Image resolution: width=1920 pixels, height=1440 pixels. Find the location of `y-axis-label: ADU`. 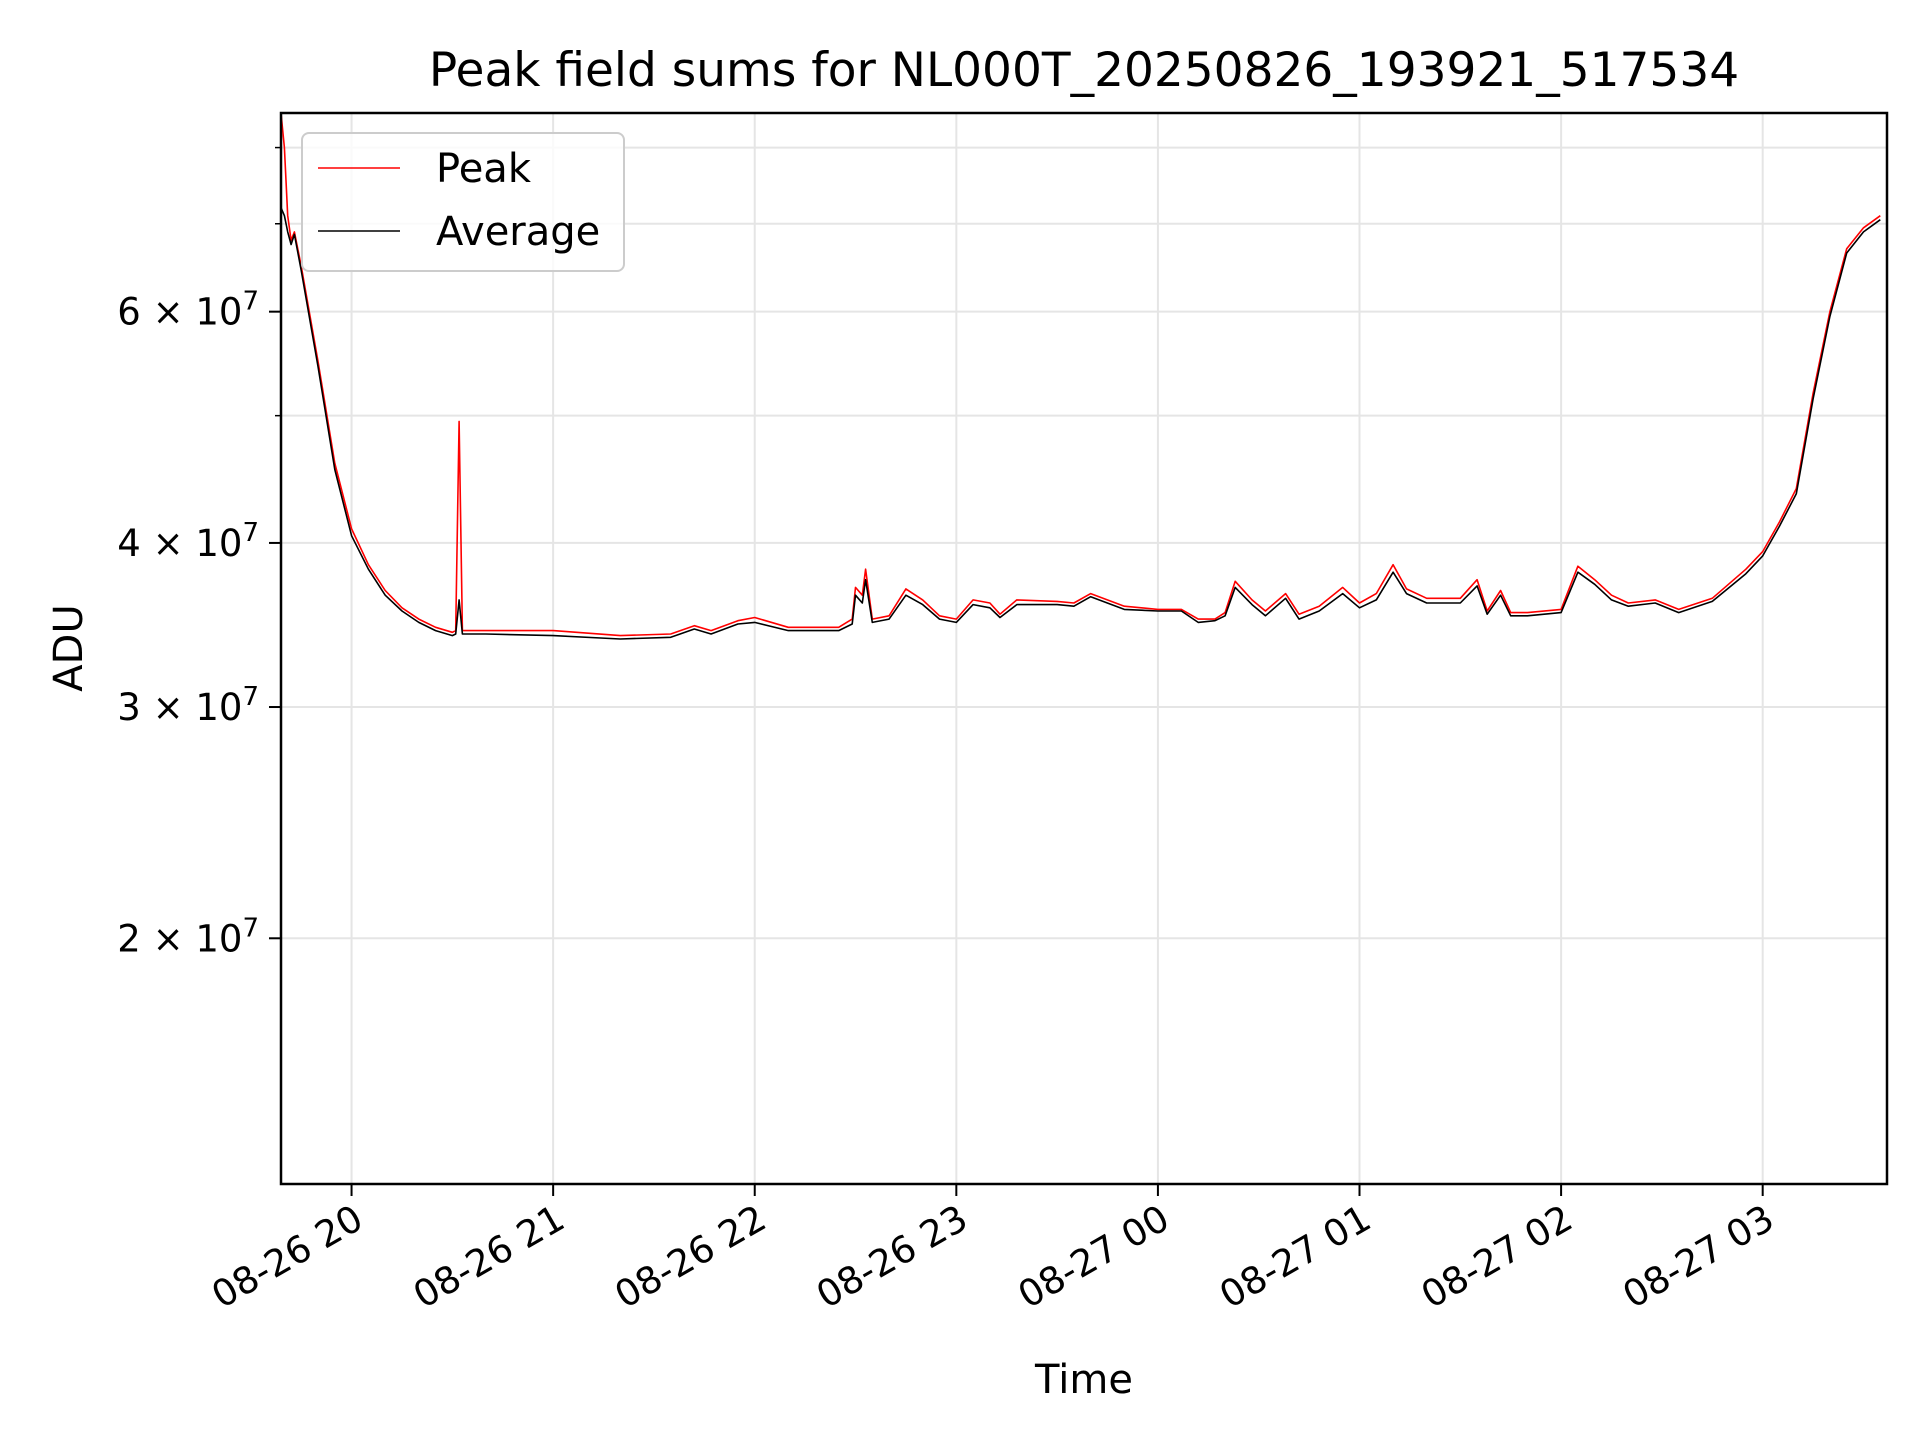

y-axis-label: ADU is located at coordinates (69, 647).